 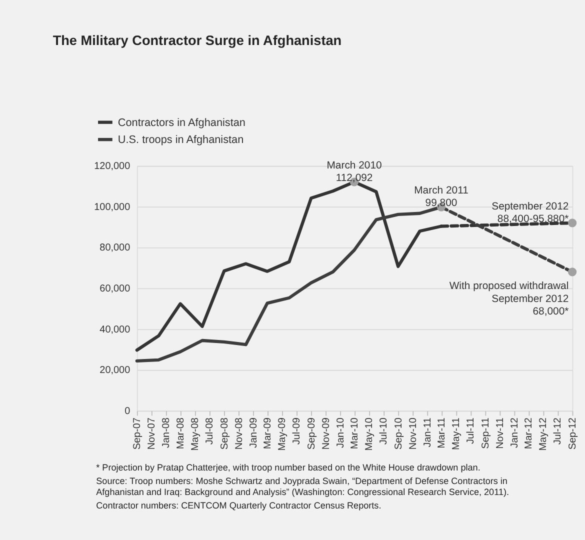 What do you see at coordinates (456, 433) in the screenshot?
I see `x-tick-label: May-11` at bounding box center [456, 433].